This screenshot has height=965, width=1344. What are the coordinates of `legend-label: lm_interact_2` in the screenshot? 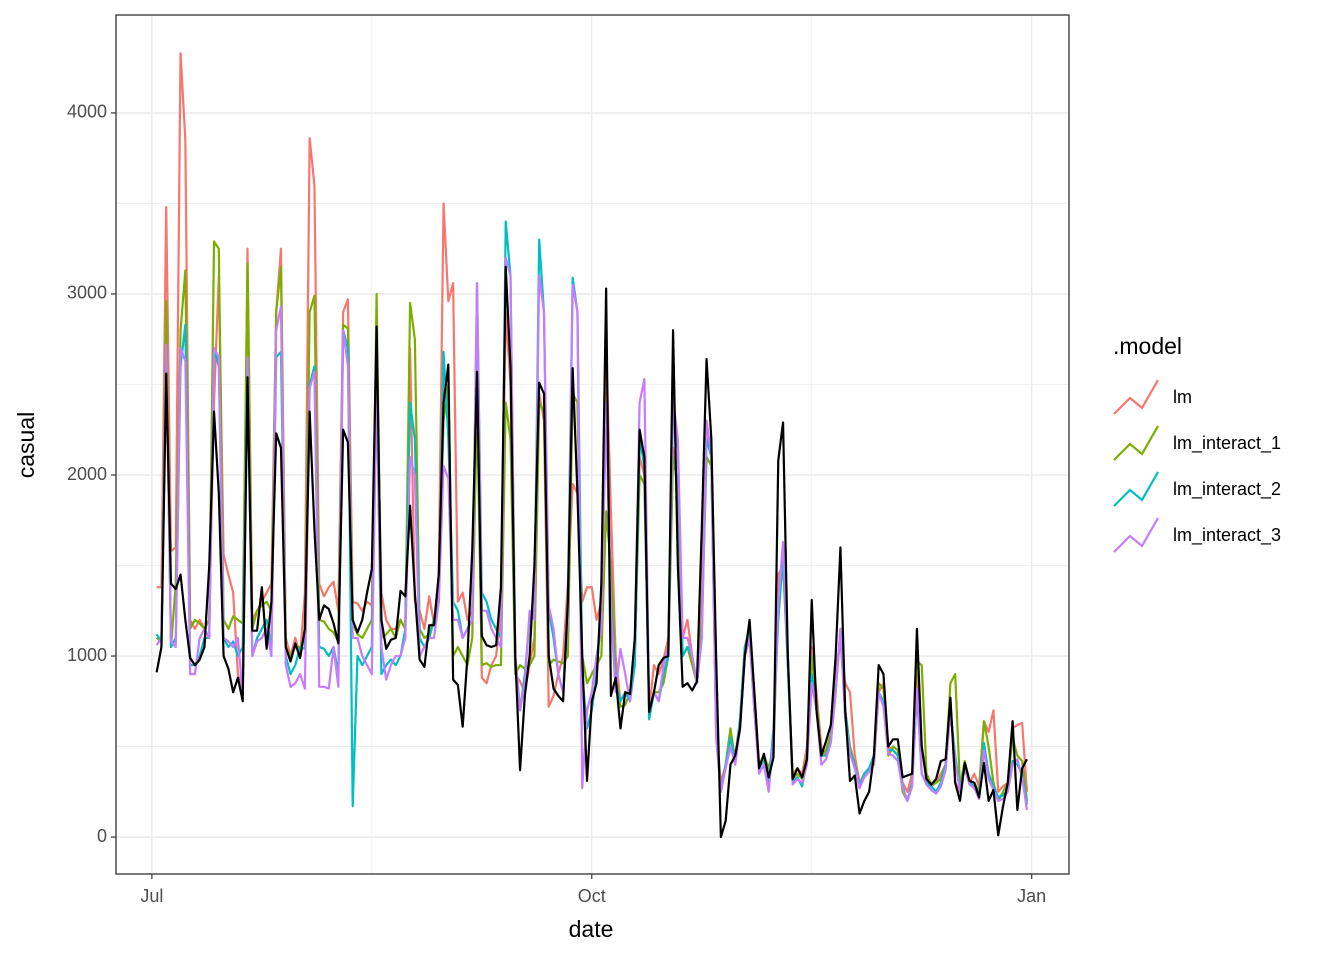 It's located at (1227, 489).